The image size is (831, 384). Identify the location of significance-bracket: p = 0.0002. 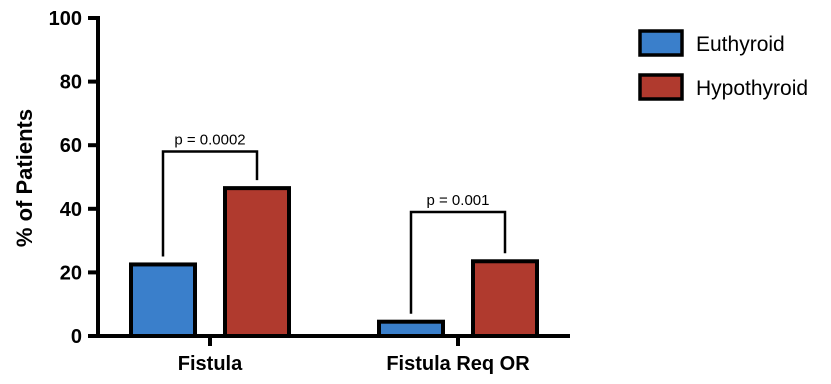
(210, 194).